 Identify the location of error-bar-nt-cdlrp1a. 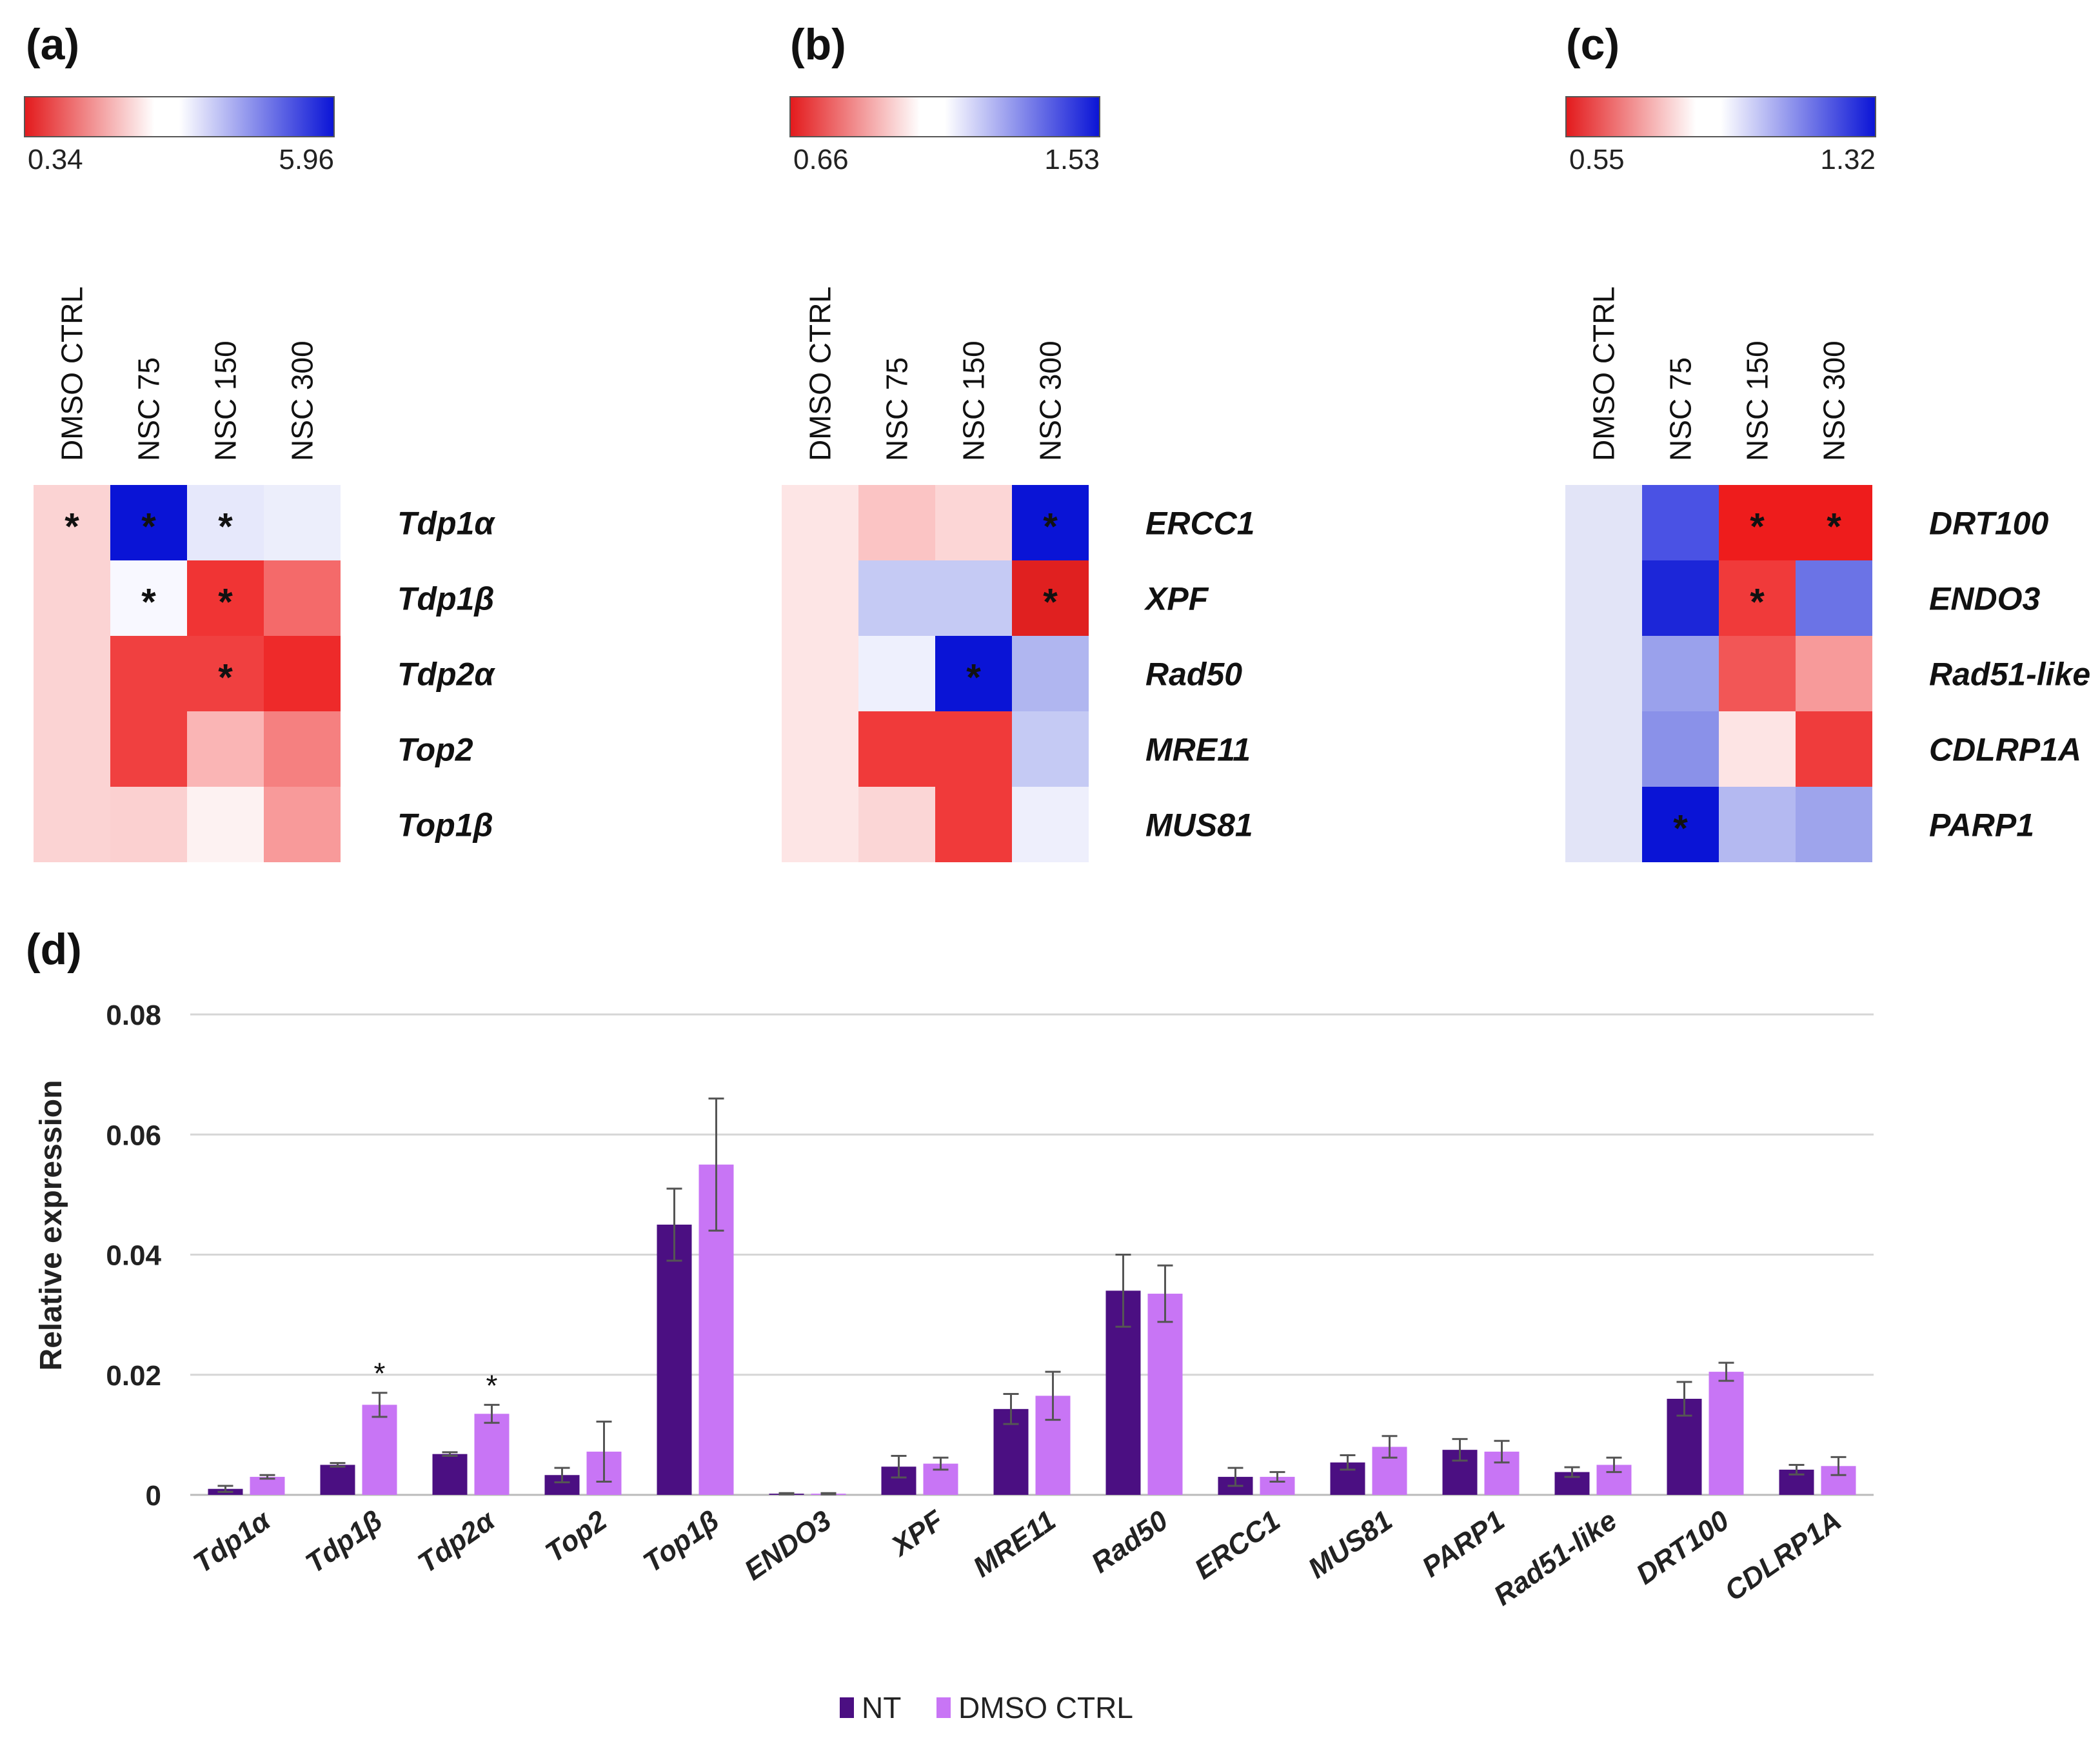
(1797, 1469).